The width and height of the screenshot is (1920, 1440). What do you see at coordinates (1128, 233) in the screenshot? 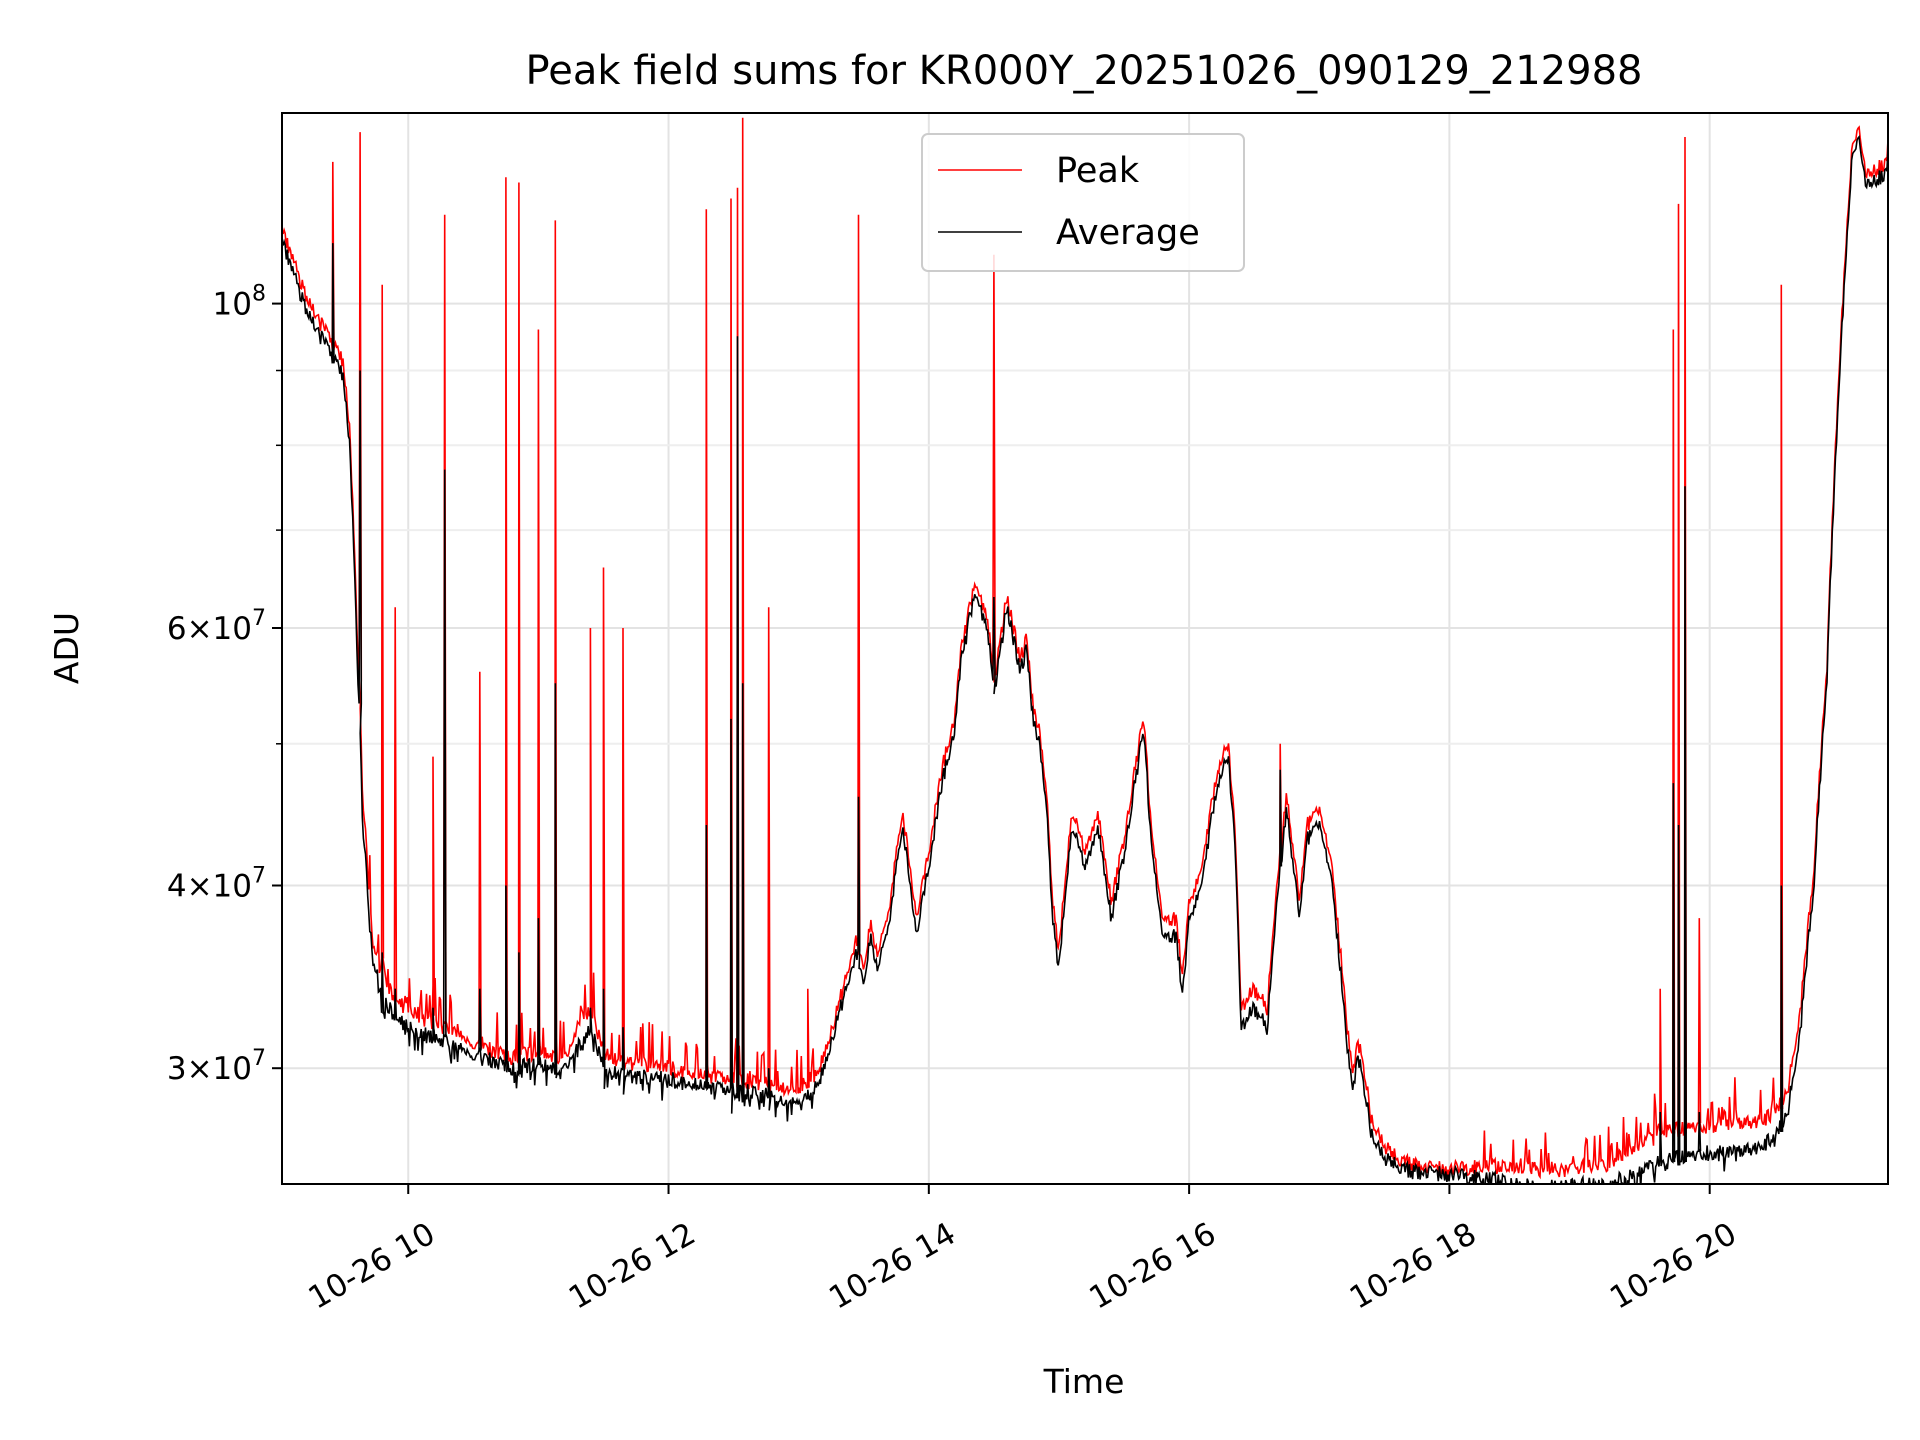
I see `legend-label-average: Average` at bounding box center [1128, 233].